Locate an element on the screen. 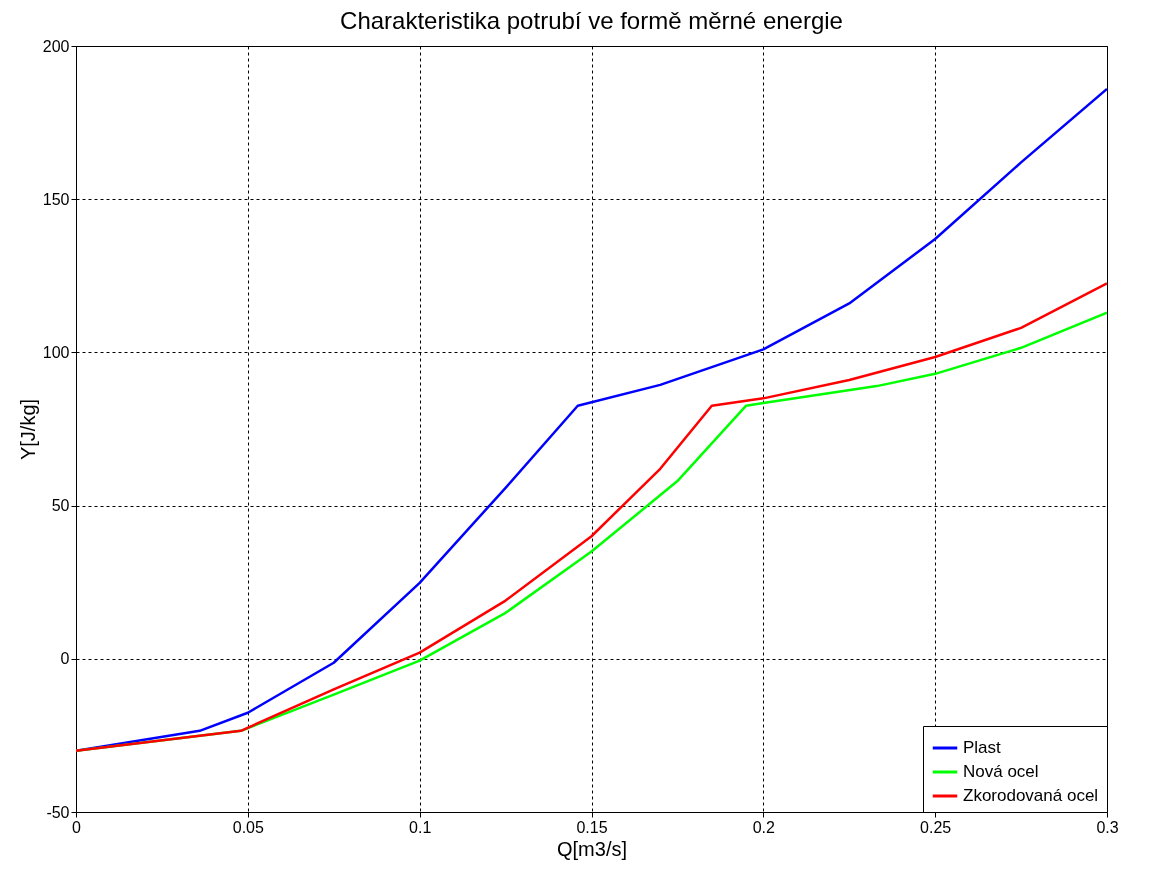  x-tick-label: 0.3 is located at coordinates (1107, 827).